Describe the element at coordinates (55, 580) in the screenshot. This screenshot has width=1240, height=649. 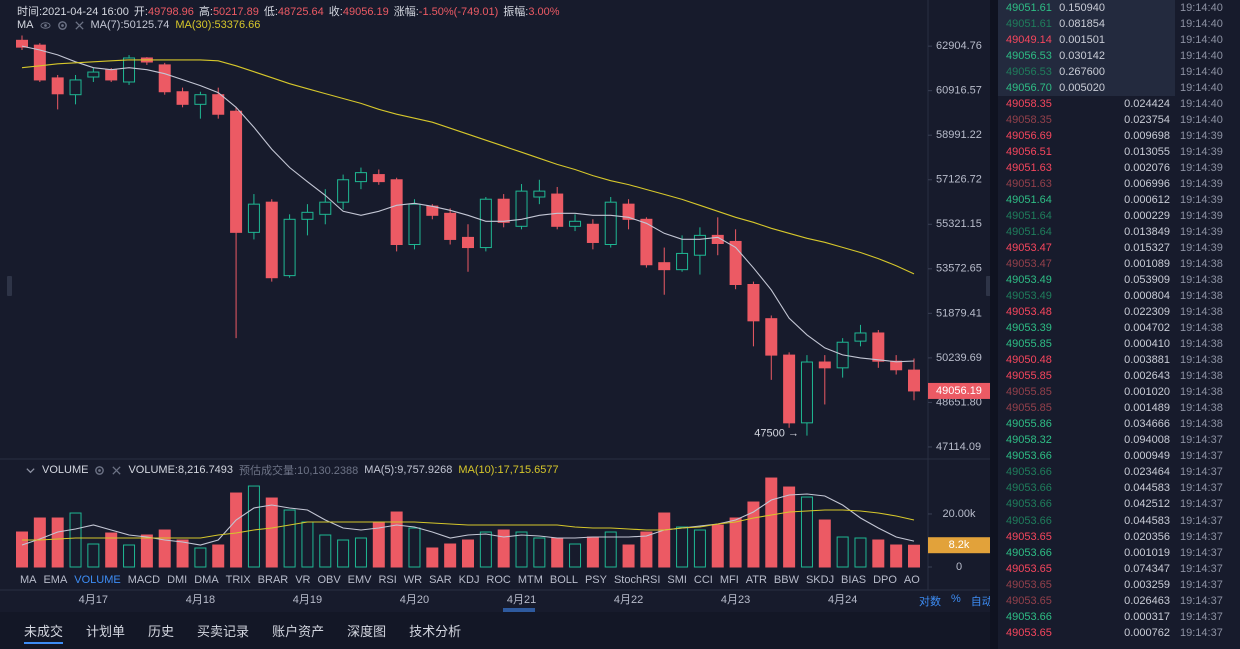
I see `indicator-tab: EMA` at that location.